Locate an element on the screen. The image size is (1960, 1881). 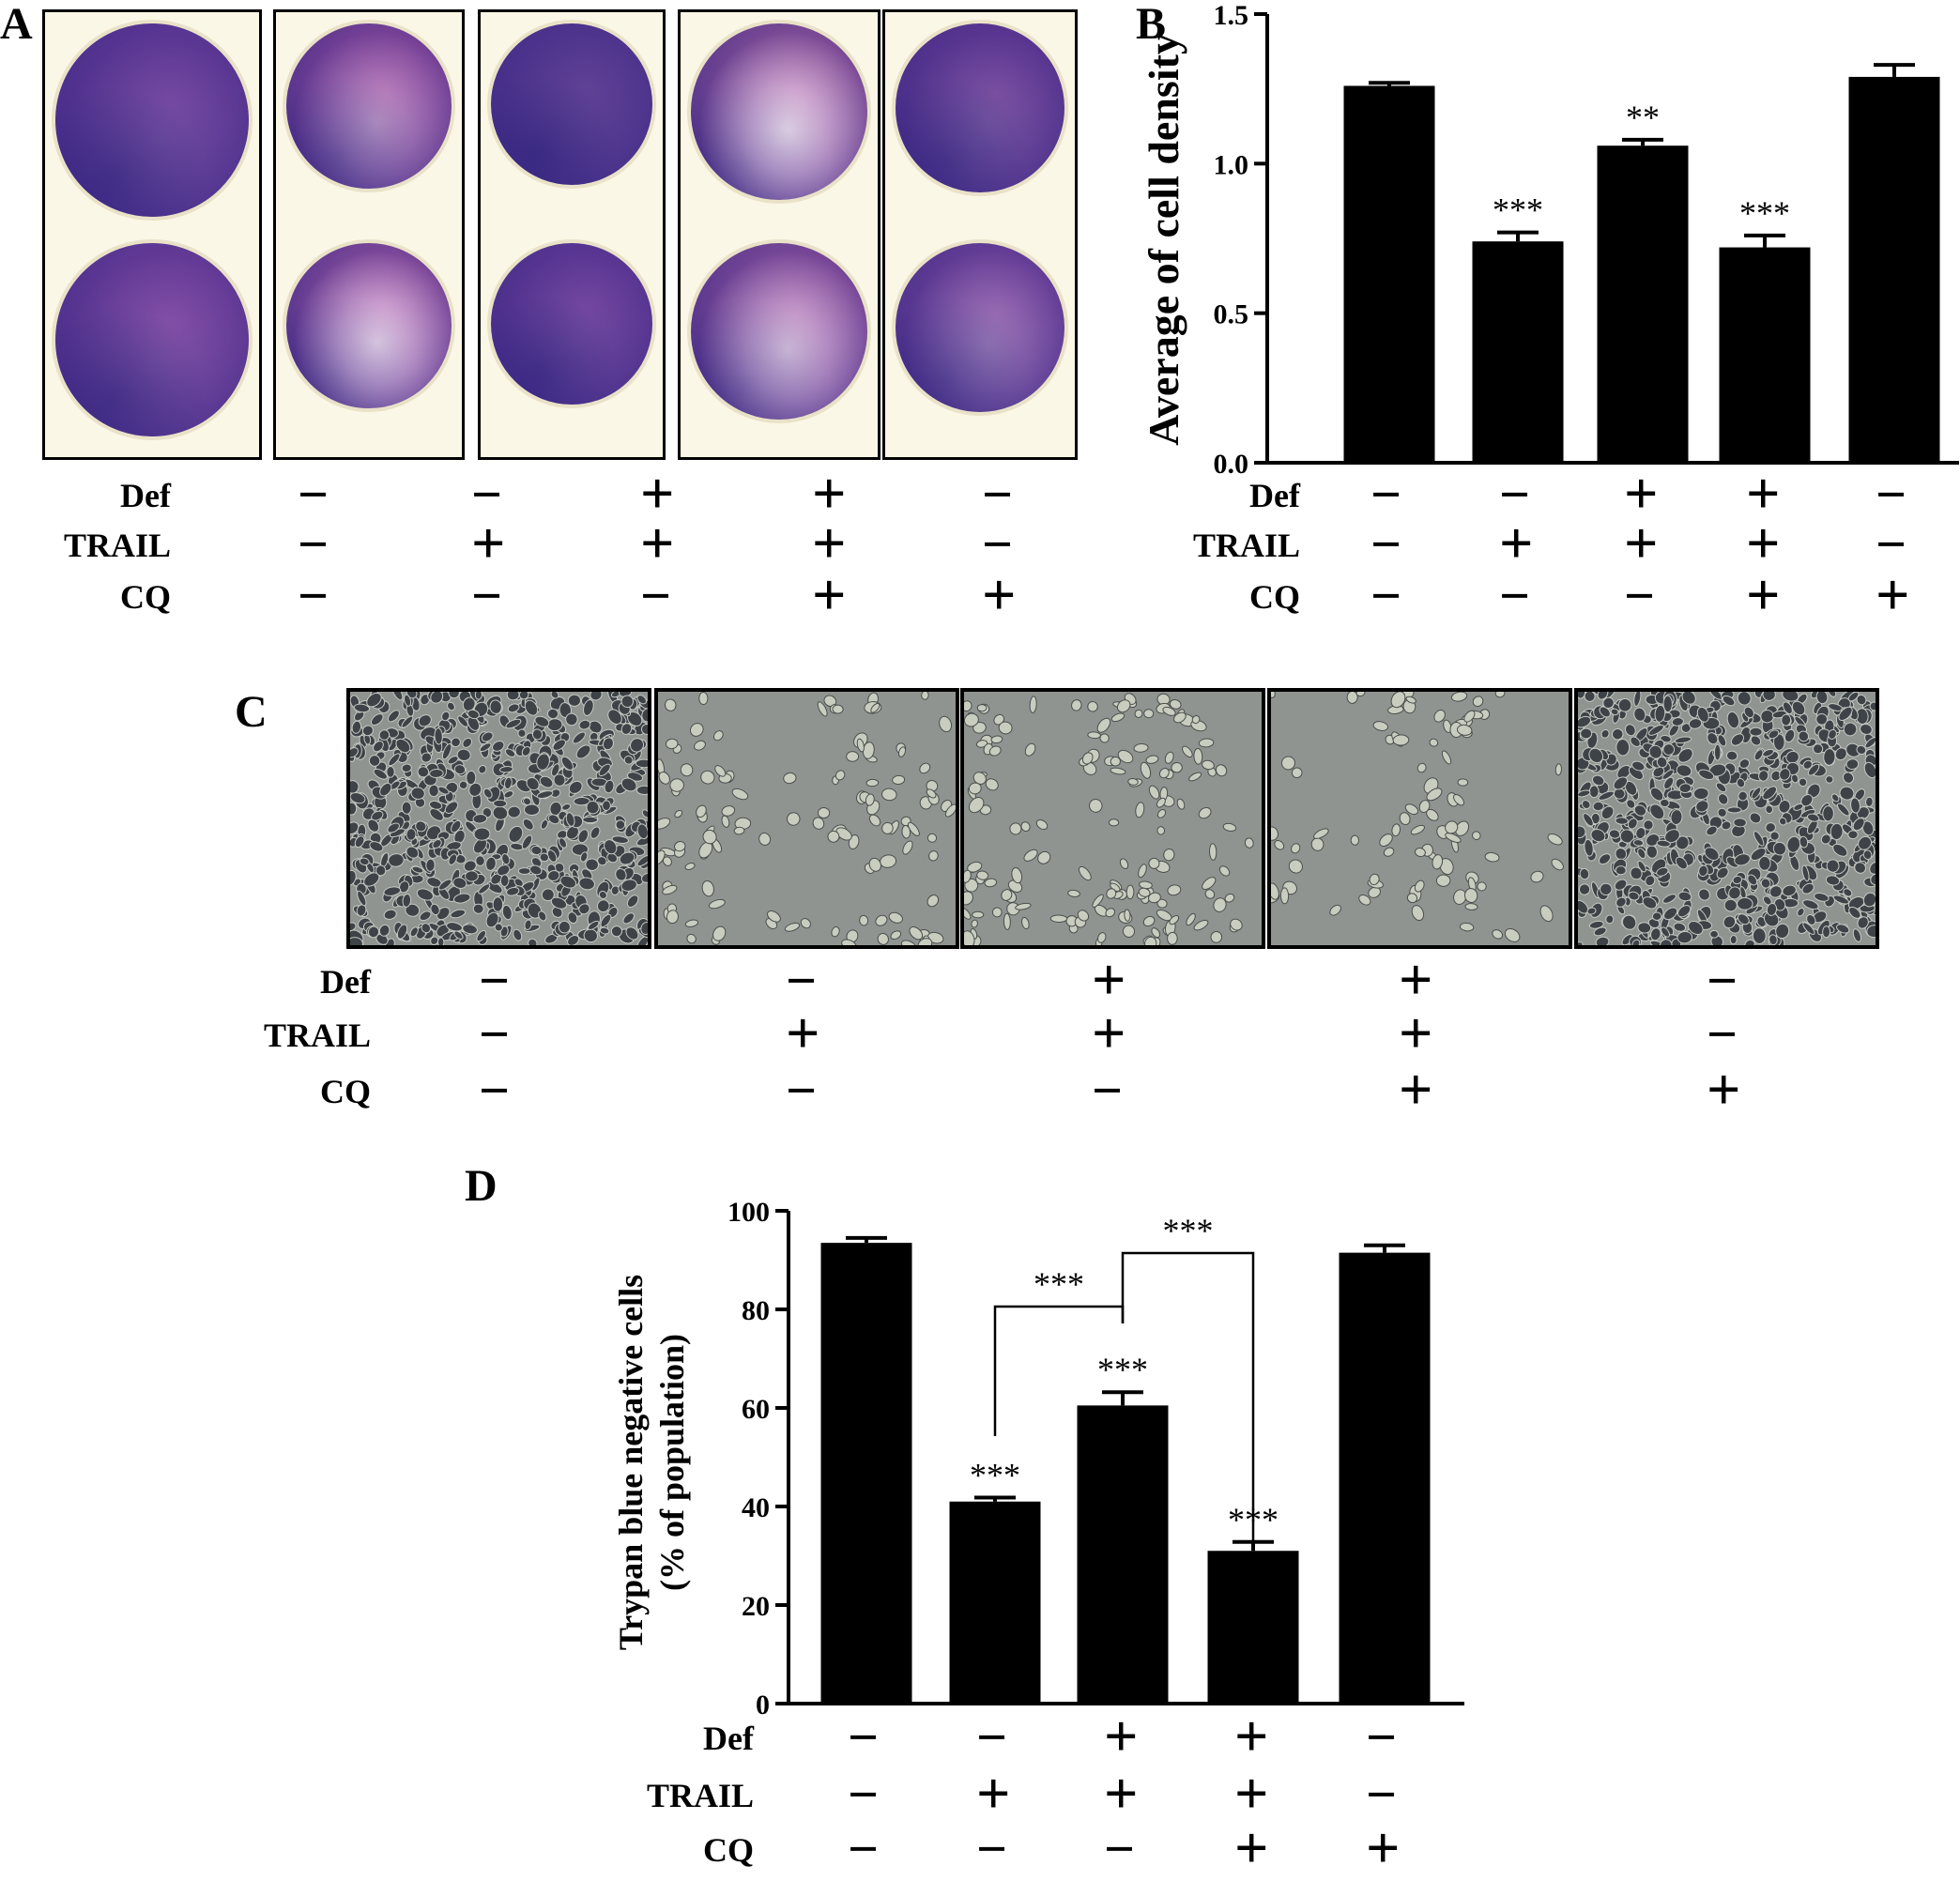
b-ytick-label-2: 1.0 is located at coordinates (1231, 164).